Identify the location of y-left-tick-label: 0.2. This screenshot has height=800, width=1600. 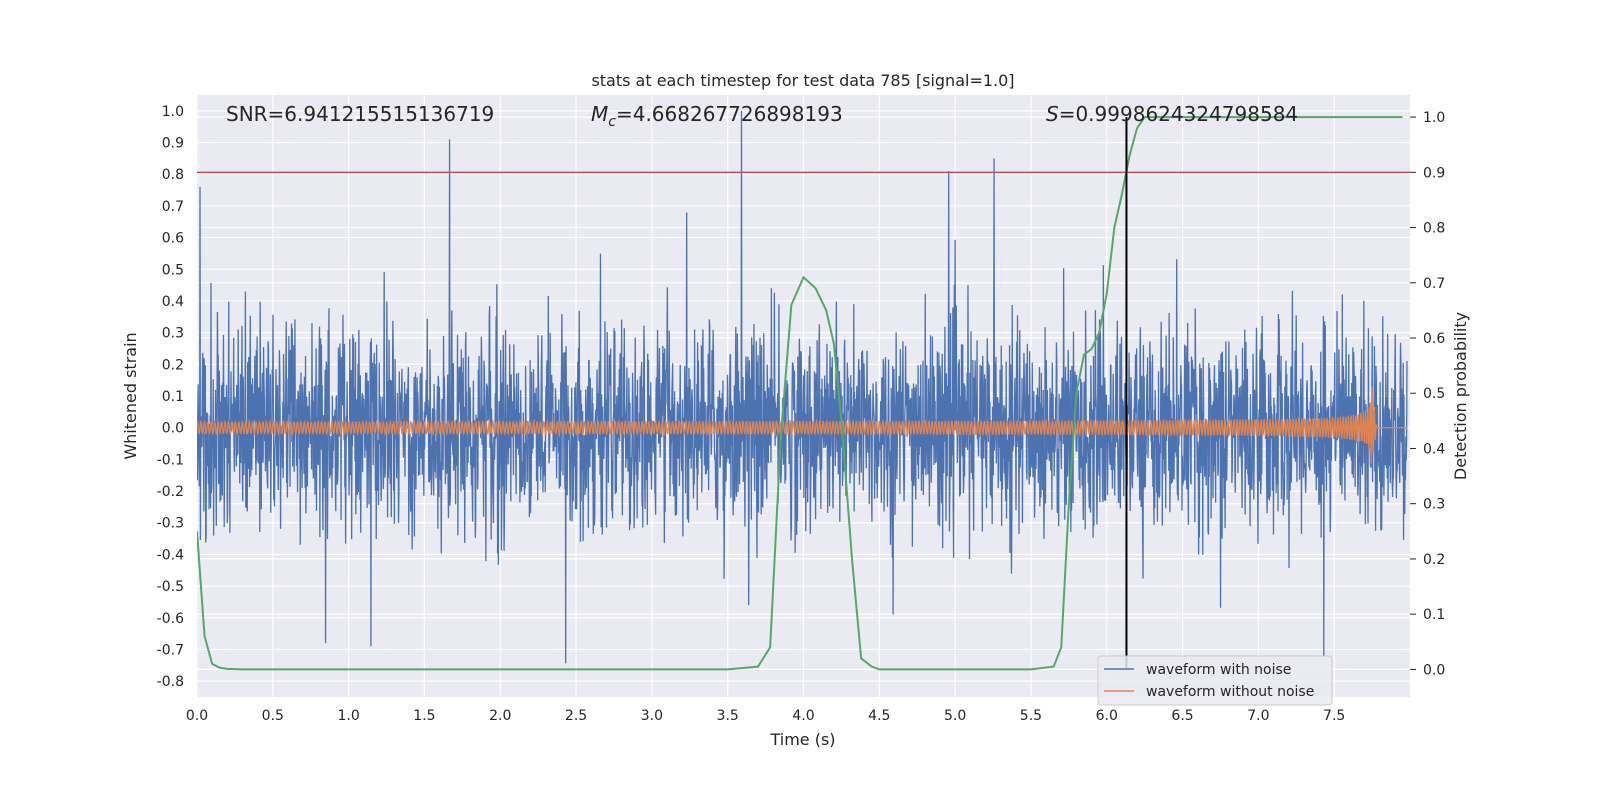
(173, 365).